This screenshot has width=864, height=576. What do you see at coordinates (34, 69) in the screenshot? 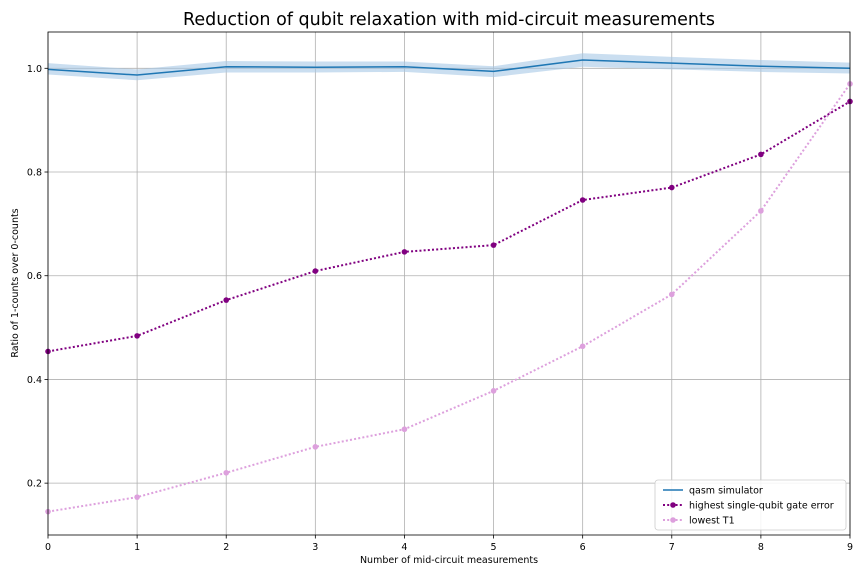
I see `y-tick-label: 1.0` at bounding box center [34, 69].